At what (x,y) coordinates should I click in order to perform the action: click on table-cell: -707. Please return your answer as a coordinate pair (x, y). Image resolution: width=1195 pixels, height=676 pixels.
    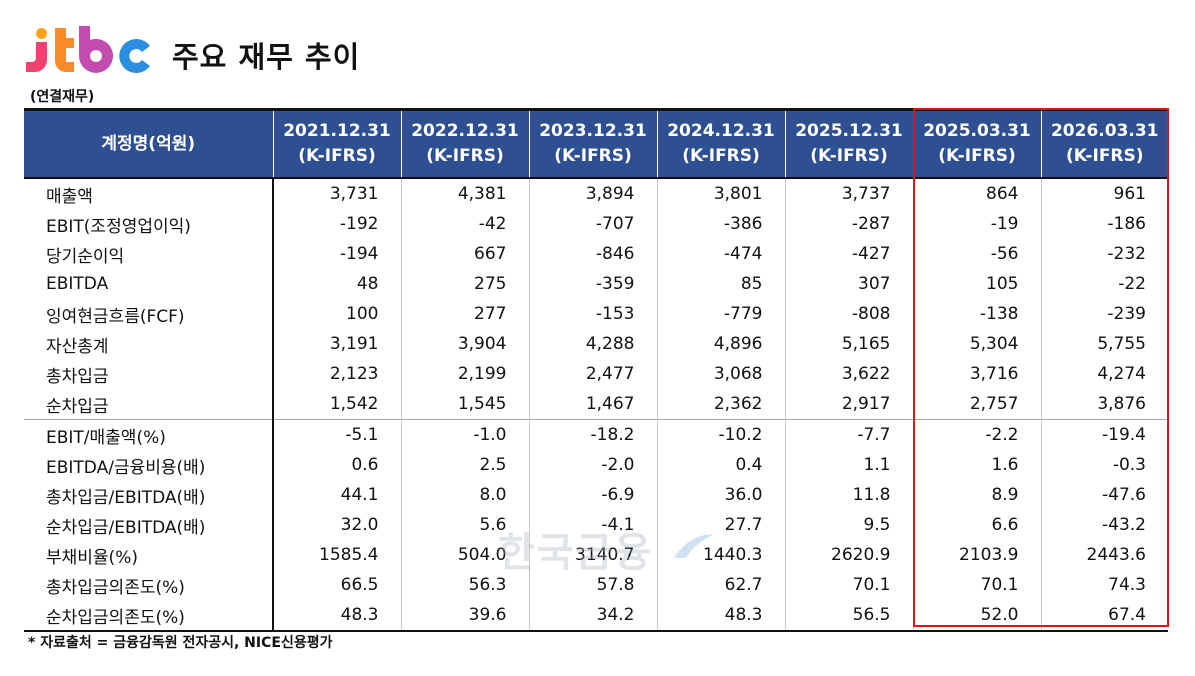
    Looking at the image, I should click on (592, 224).